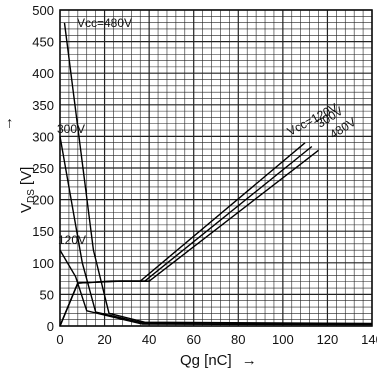  What do you see at coordinates (50, 326) in the screenshot?
I see `y-tick-label: 0` at bounding box center [50, 326].